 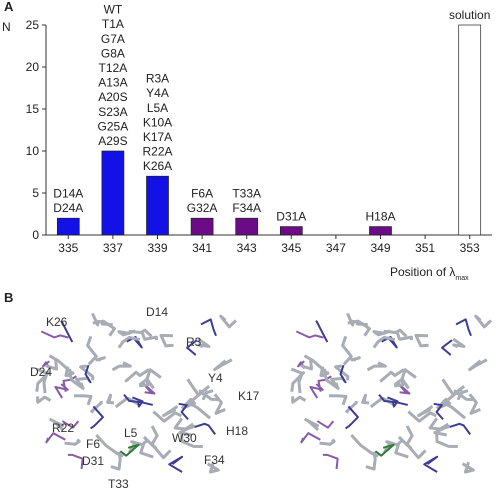 What do you see at coordinates (8, 297) in the screenshot?
I see `panel-label: B` at bounding box center [8, 297].